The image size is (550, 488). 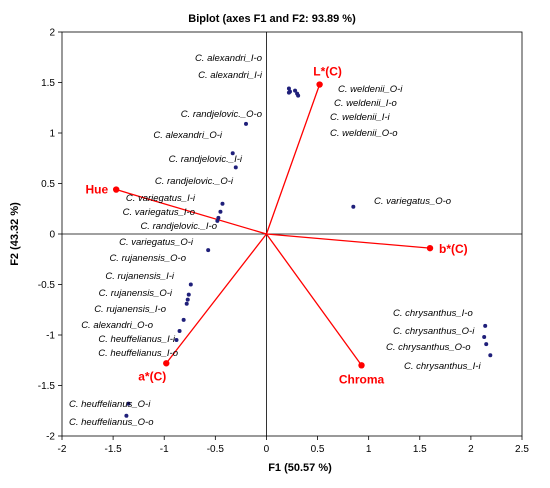 What do you see at coordinates (428, 347) in the screenshot?
I see `observation-label: C. chrysanthus_O-o` at bounding box center [428, 347].